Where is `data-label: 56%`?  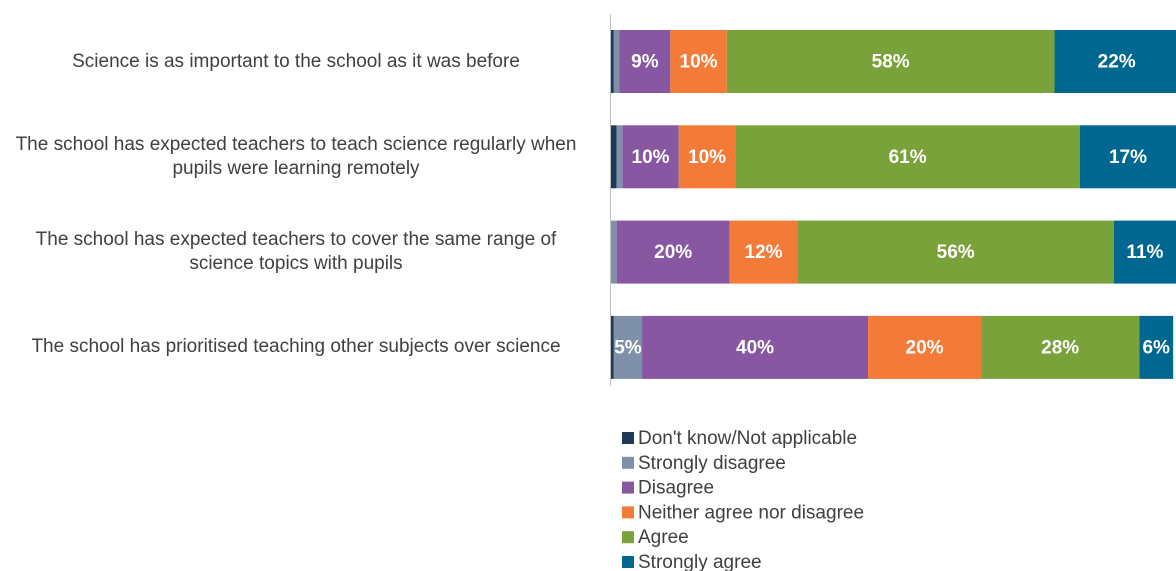 data-label: 56% is located at coordinates (956, 252).